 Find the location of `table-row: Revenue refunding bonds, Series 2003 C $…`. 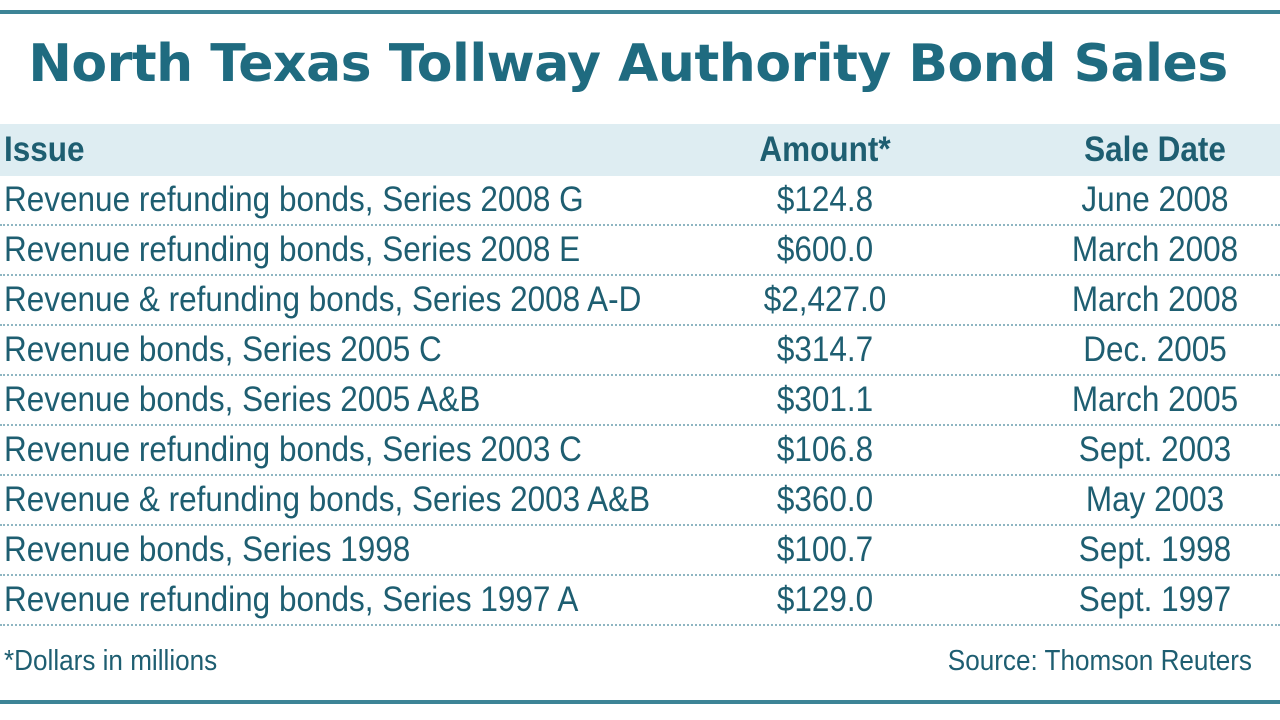

table-row: Revenue refunding bonds, Series 2003 C $… is located at coordinates (640, 451).